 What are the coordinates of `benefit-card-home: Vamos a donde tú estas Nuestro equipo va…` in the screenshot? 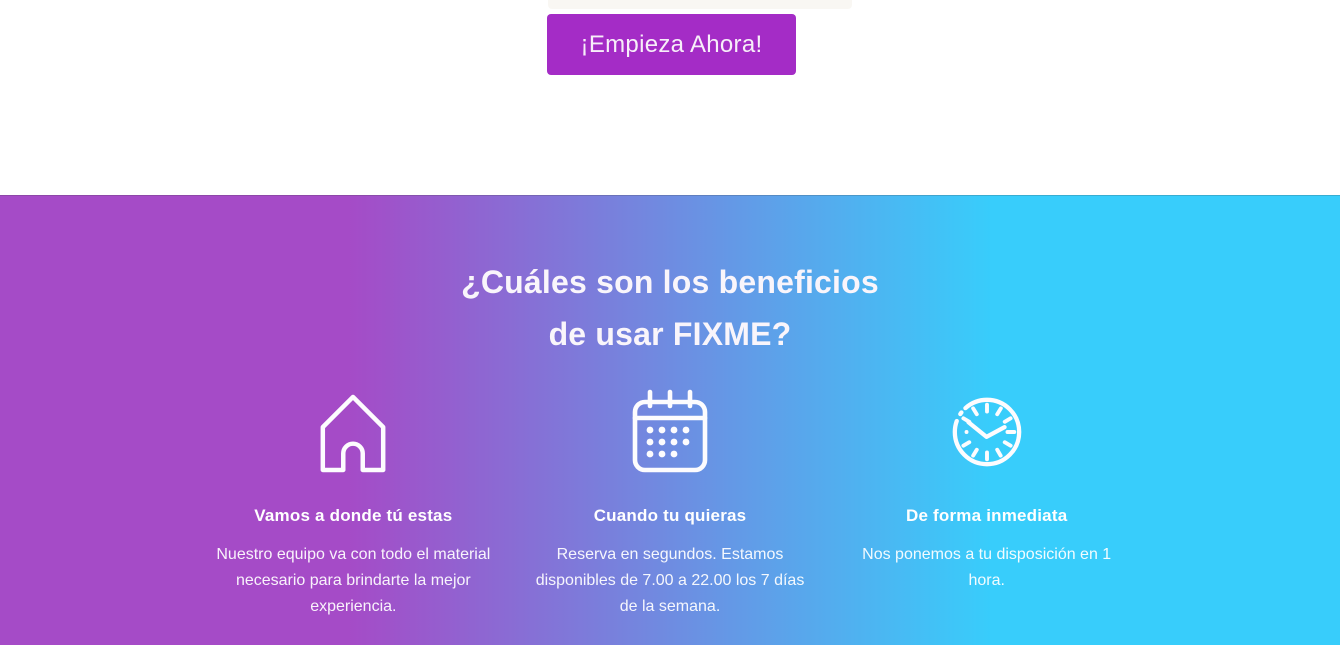 It's located at (353, 503).